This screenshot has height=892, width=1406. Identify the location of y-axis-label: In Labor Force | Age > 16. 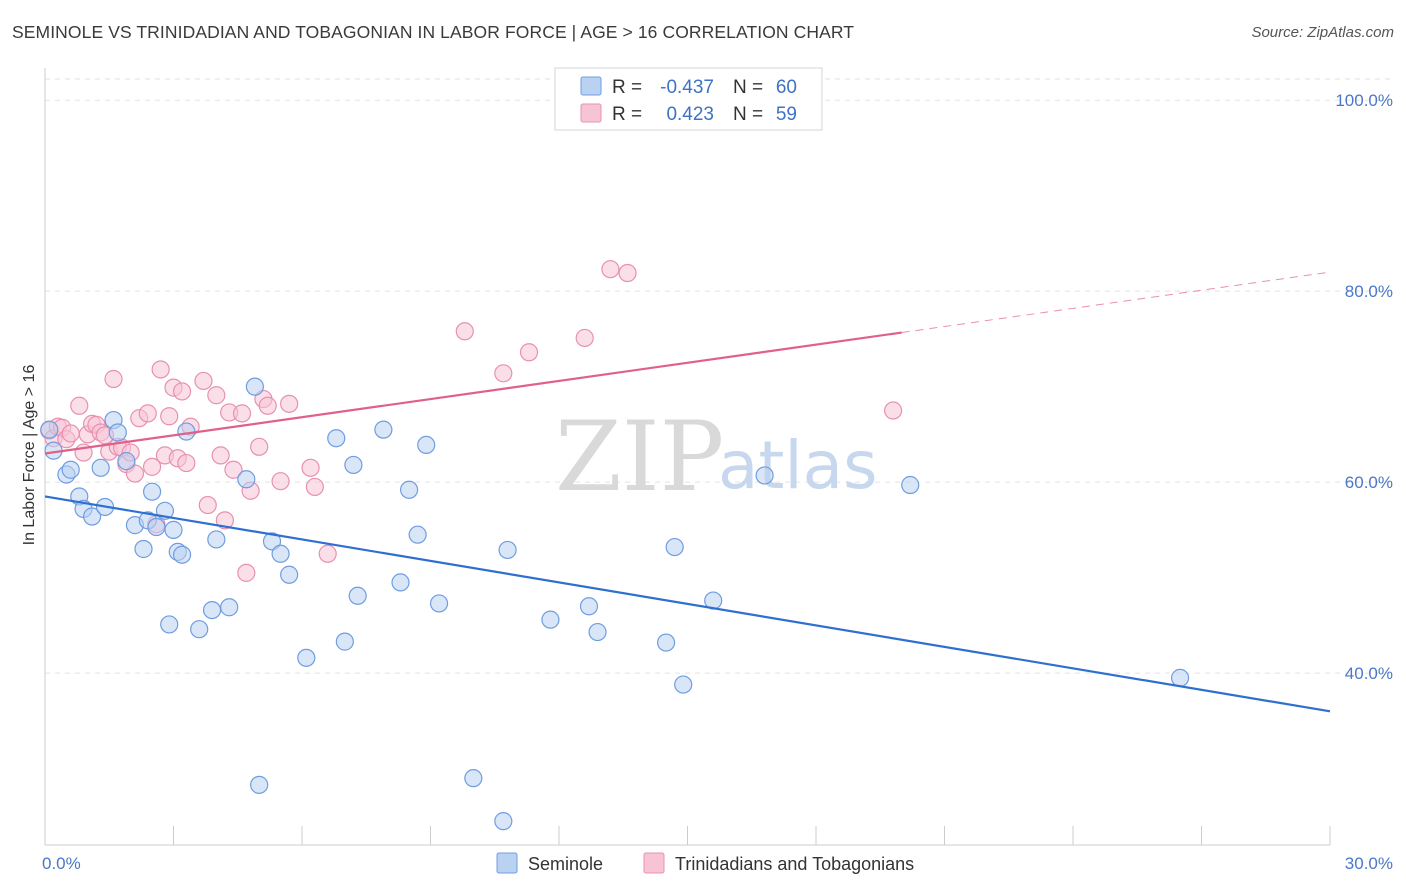
(29, 455).